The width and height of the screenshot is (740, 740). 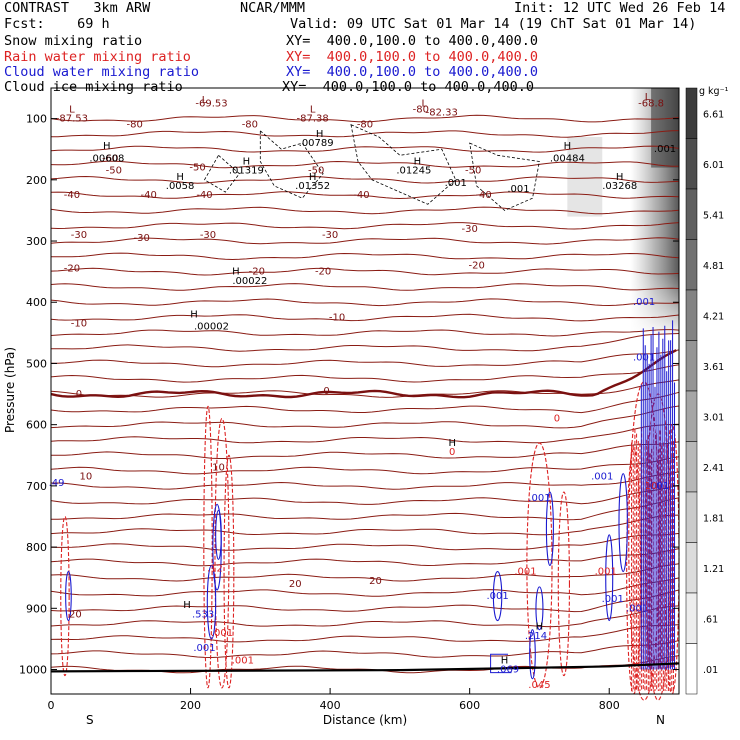 I want to click on field-name-cloud-ice: Cloud ice mixing ratio, so click(x=93, y=87).